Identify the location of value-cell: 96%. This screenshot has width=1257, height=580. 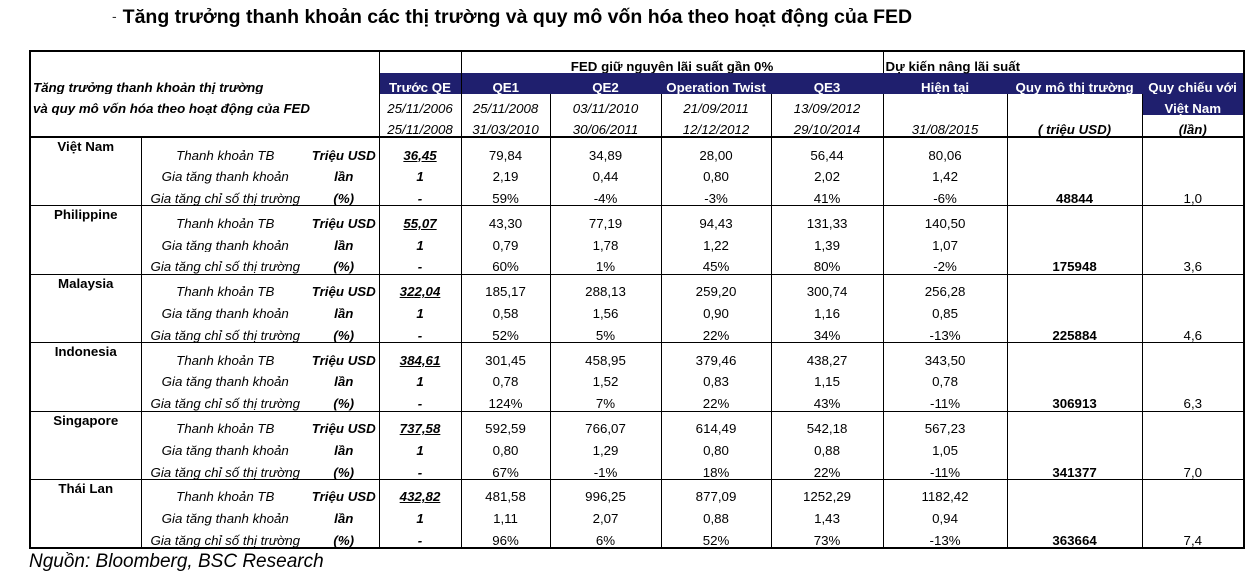
(506, 537).